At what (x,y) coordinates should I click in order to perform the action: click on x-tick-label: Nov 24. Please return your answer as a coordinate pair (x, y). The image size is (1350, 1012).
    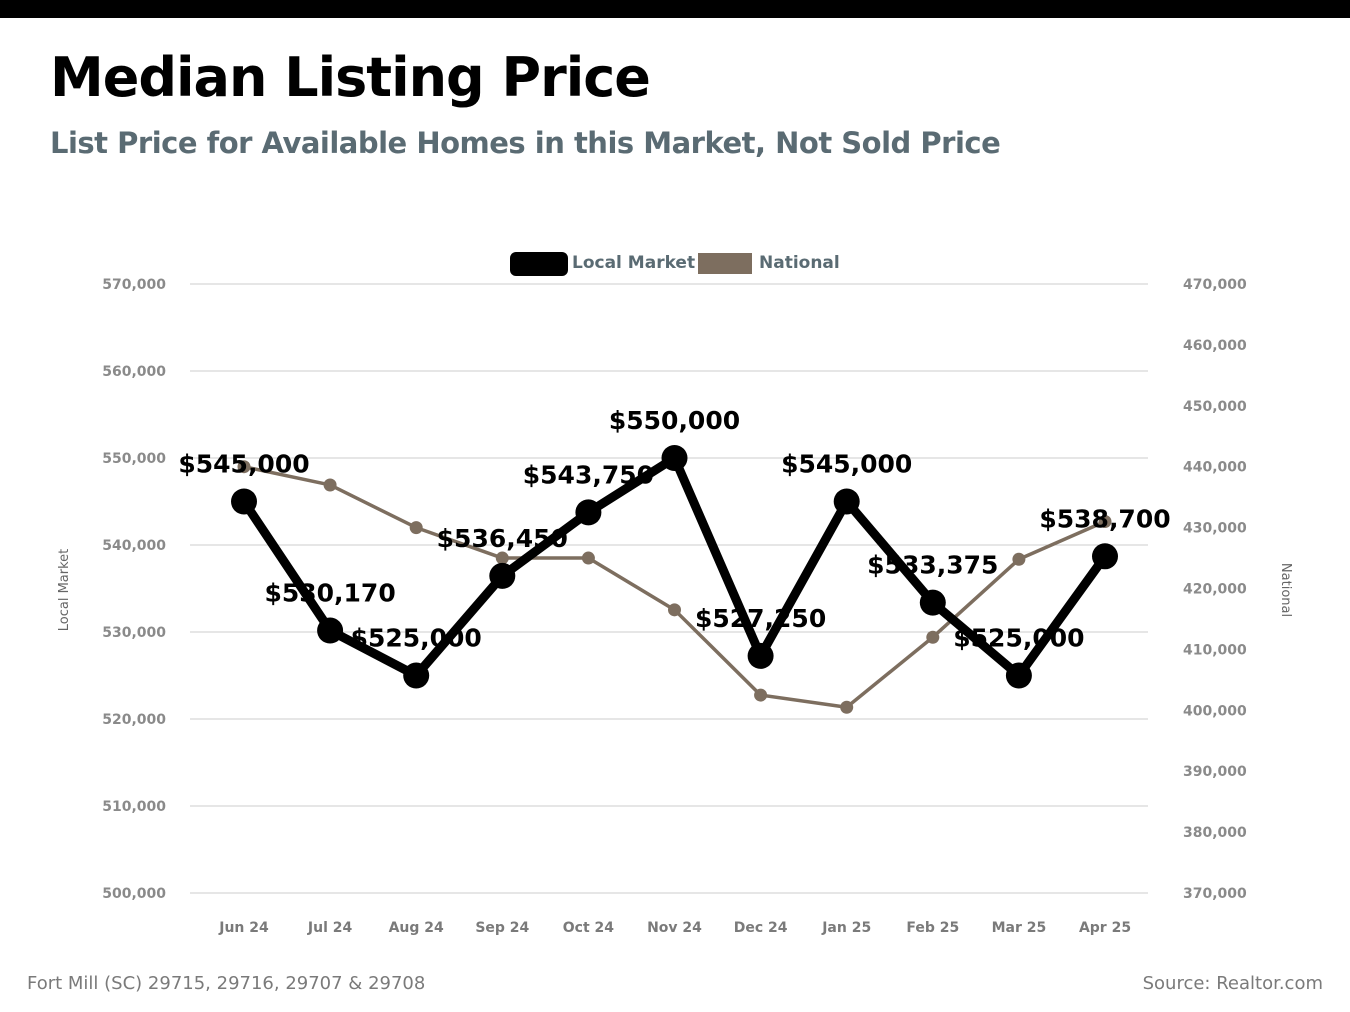
    Looking at the image, I should click on (674, 928).